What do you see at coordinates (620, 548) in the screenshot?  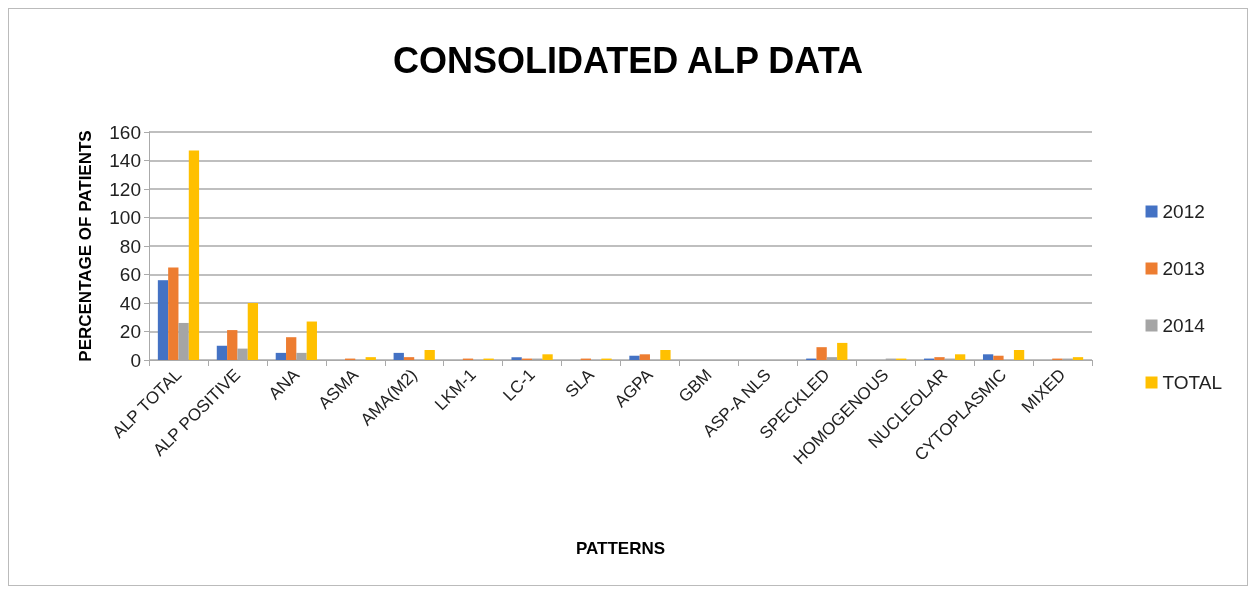 I see `x-axis-title: PATTERNS` at bounding box center [620, 548].